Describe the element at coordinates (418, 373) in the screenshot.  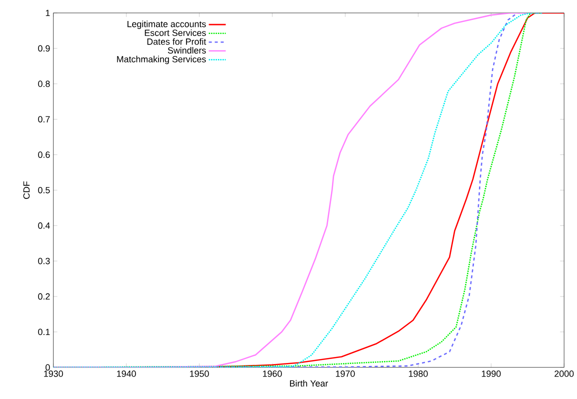
I see `x-tick-label: 1980` at that location.